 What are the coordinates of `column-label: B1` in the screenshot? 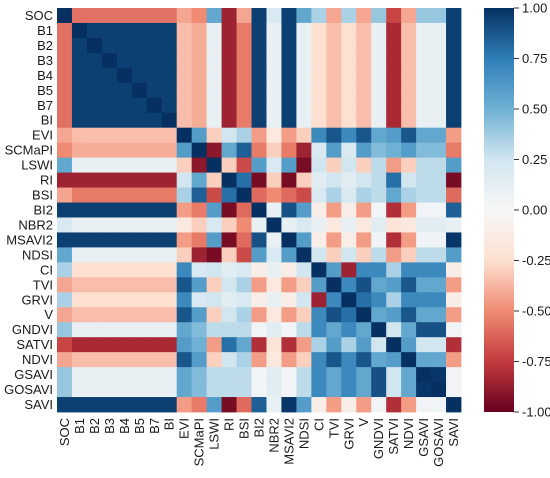 It's located at (79, 426).